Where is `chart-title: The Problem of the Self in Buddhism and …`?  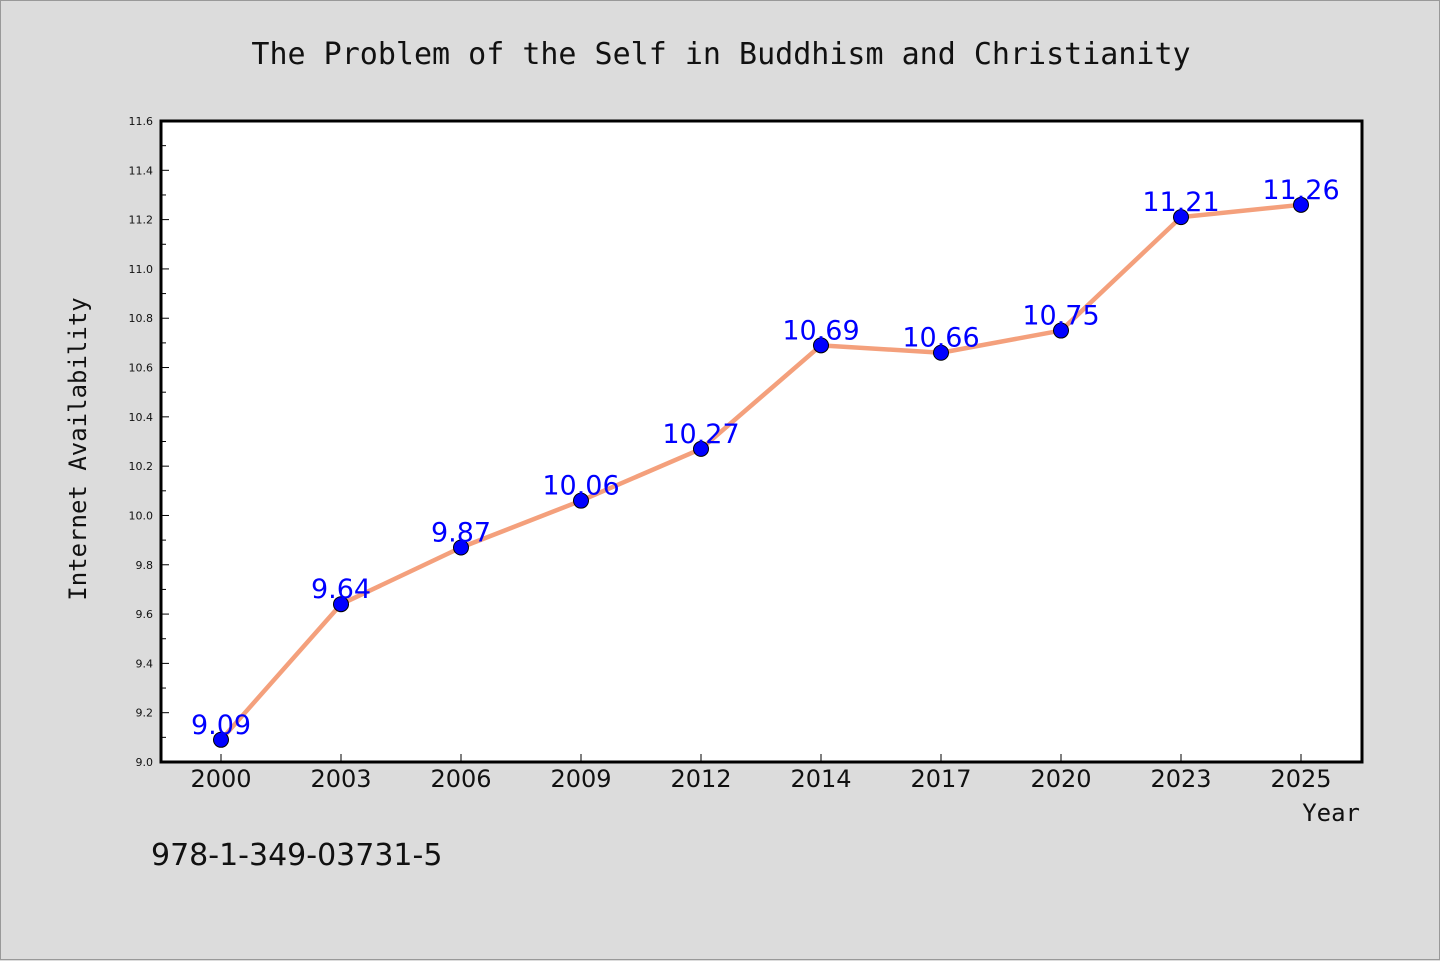
chart-title: The Problem of the Self in Buddhism and … is located at coordinates (720, 54).